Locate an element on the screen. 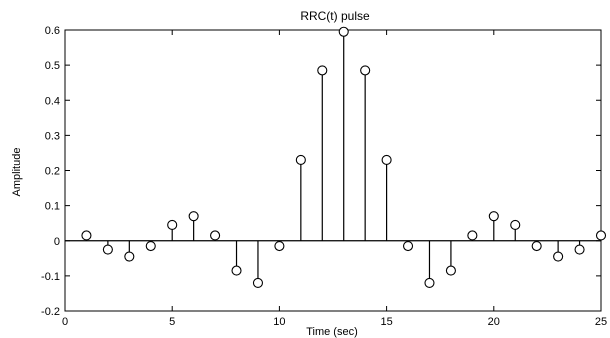 This screenshot has width=610, height=338. x-tick-label: 25 is located at coordinates (601, 322).